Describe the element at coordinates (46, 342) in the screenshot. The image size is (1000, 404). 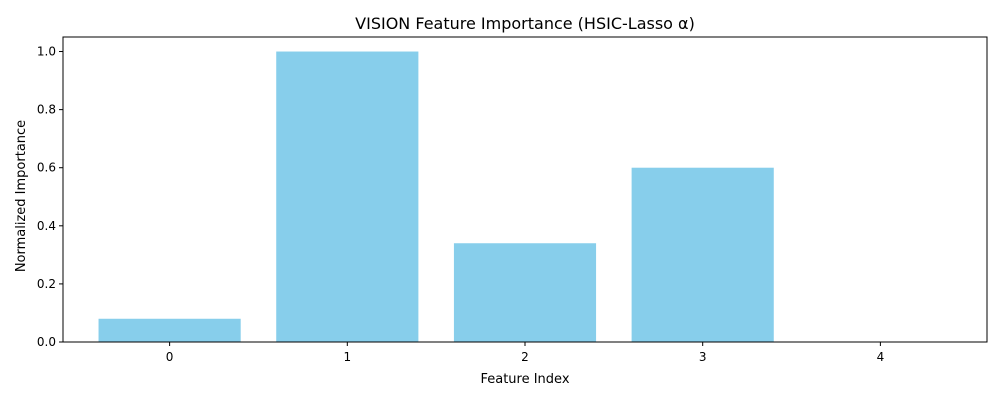
I see `y-tick-label: 0.0` at that location.